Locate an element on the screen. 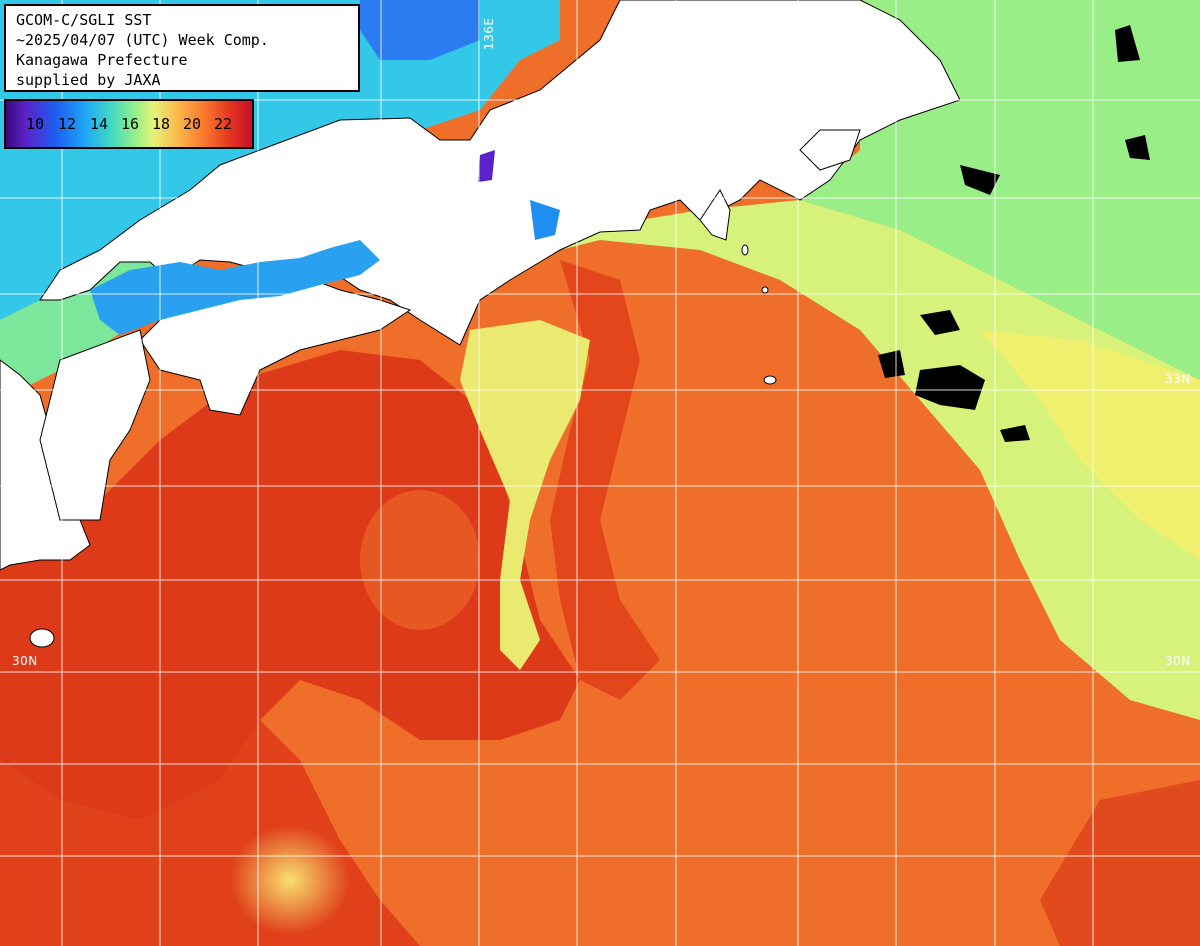  cold-north-blue is located at coordinates (420, 30).